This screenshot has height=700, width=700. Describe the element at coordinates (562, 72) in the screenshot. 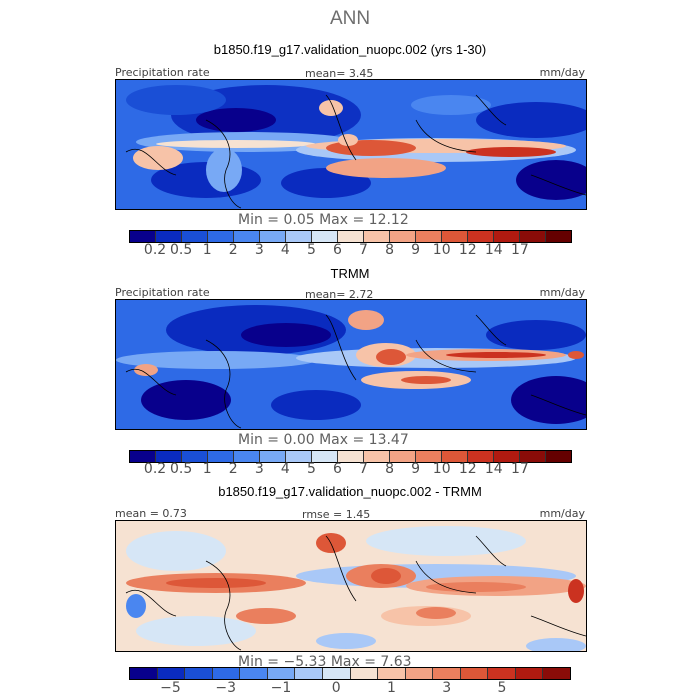

I see `panel1-units: mm/day` at that location.